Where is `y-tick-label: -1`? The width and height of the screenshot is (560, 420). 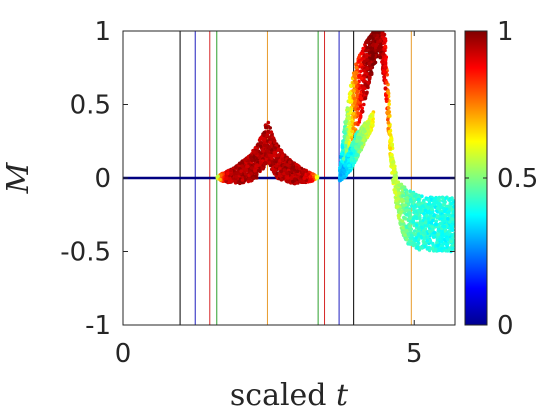 y-tick-label: -1 is located at coordinates (98, 326).